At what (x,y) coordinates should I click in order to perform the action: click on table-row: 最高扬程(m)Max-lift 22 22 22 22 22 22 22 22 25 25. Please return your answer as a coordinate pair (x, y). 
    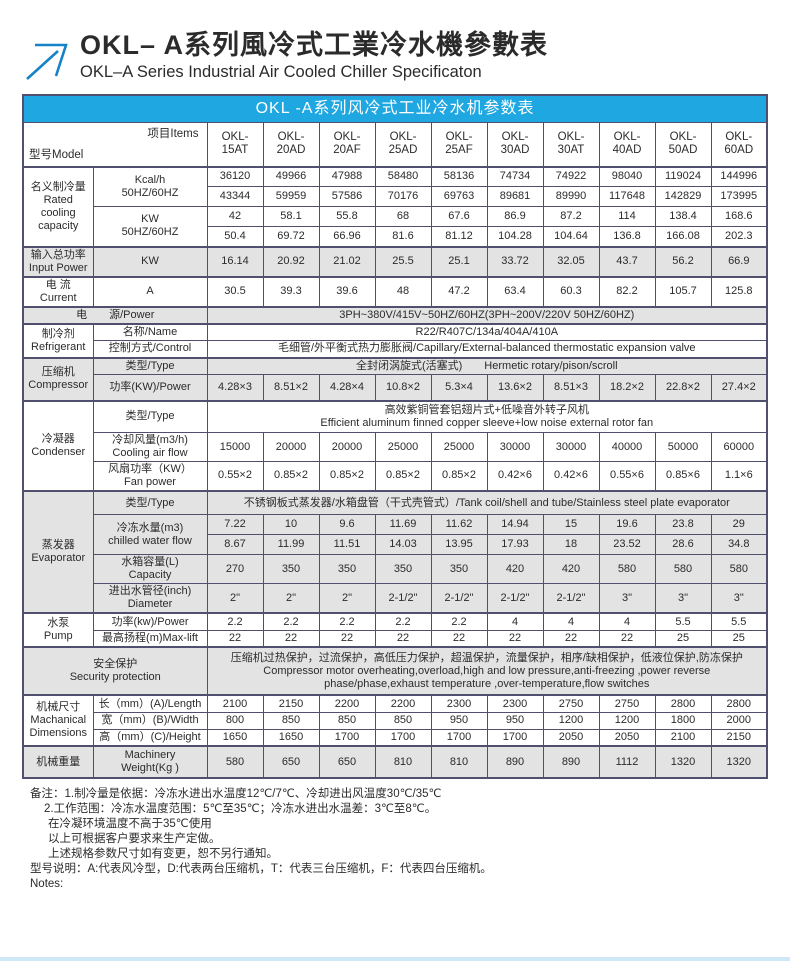
    Looking at the image, I should click on (395, 638).